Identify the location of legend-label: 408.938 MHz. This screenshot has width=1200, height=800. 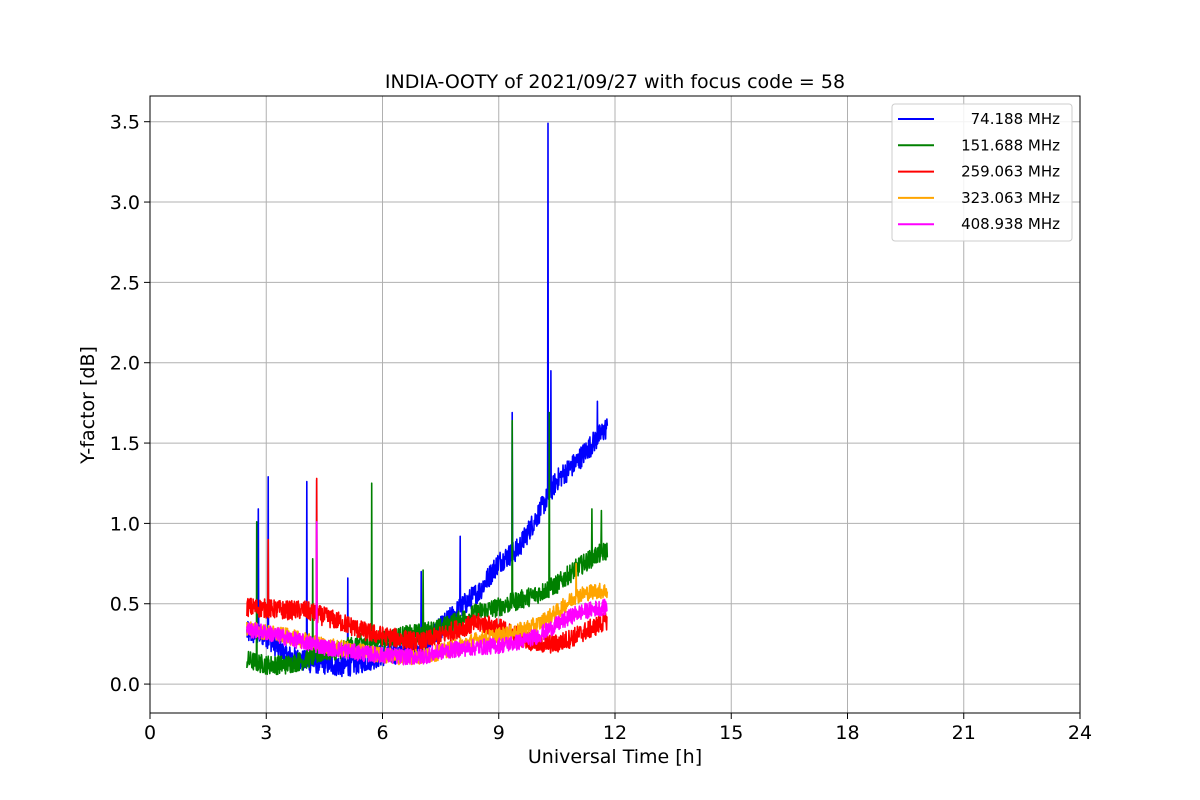
(1010, 224).